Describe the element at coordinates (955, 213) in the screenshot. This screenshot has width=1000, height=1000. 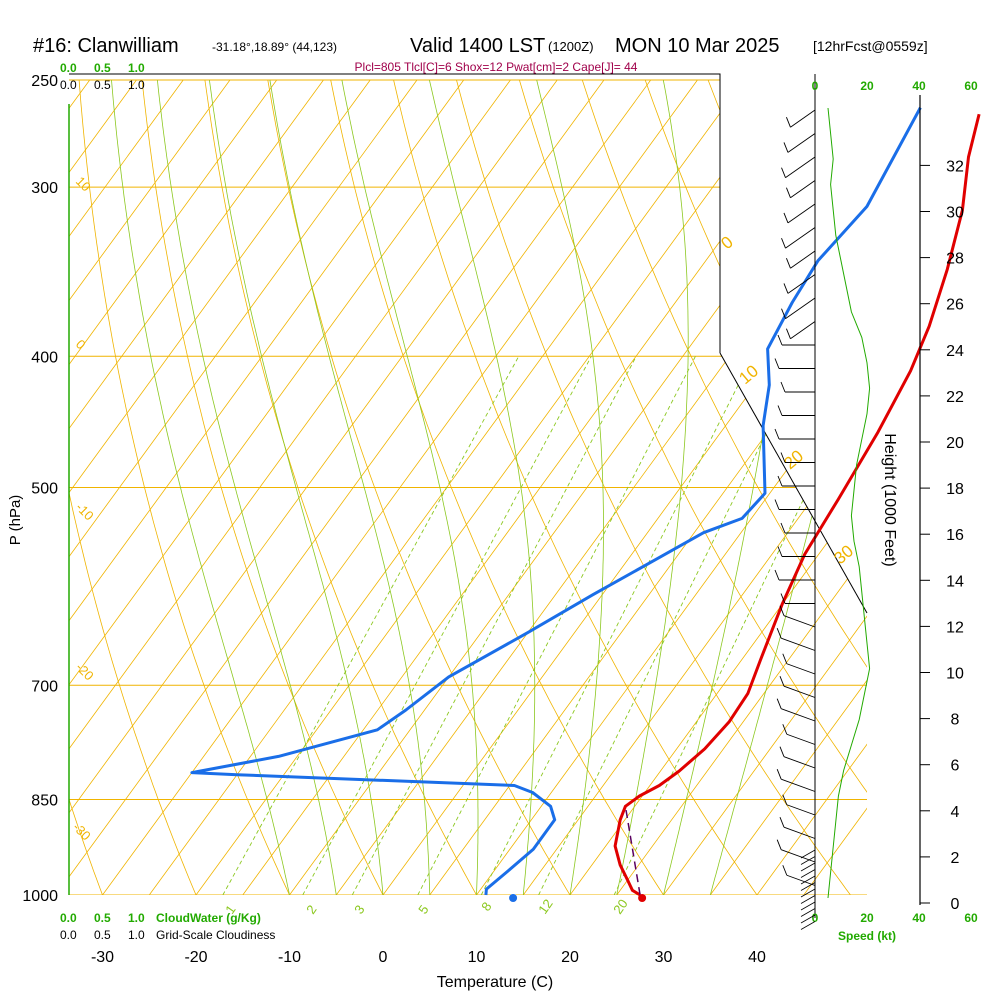
I see `height-tick-label: 30` at that location.